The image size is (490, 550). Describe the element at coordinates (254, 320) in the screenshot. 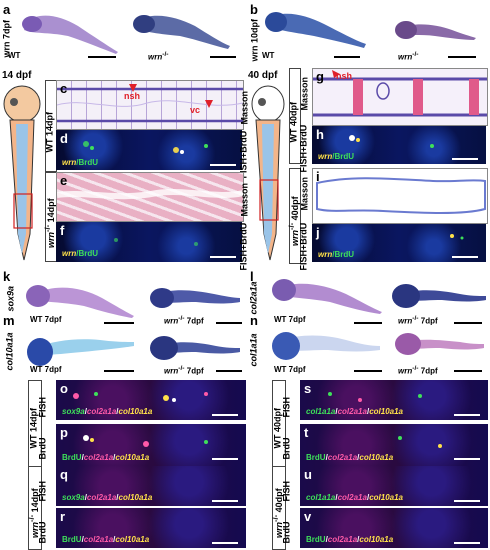

I see `panel-letter: n` at that location.